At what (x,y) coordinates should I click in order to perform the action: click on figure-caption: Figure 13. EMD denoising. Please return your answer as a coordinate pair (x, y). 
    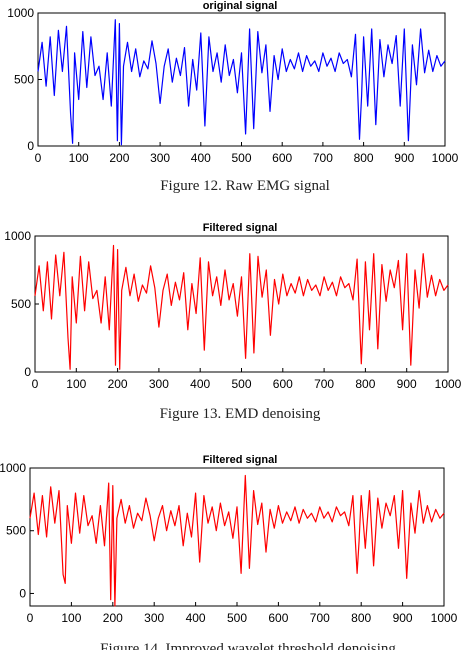
    Looking at the image, I should click on (240, 414).